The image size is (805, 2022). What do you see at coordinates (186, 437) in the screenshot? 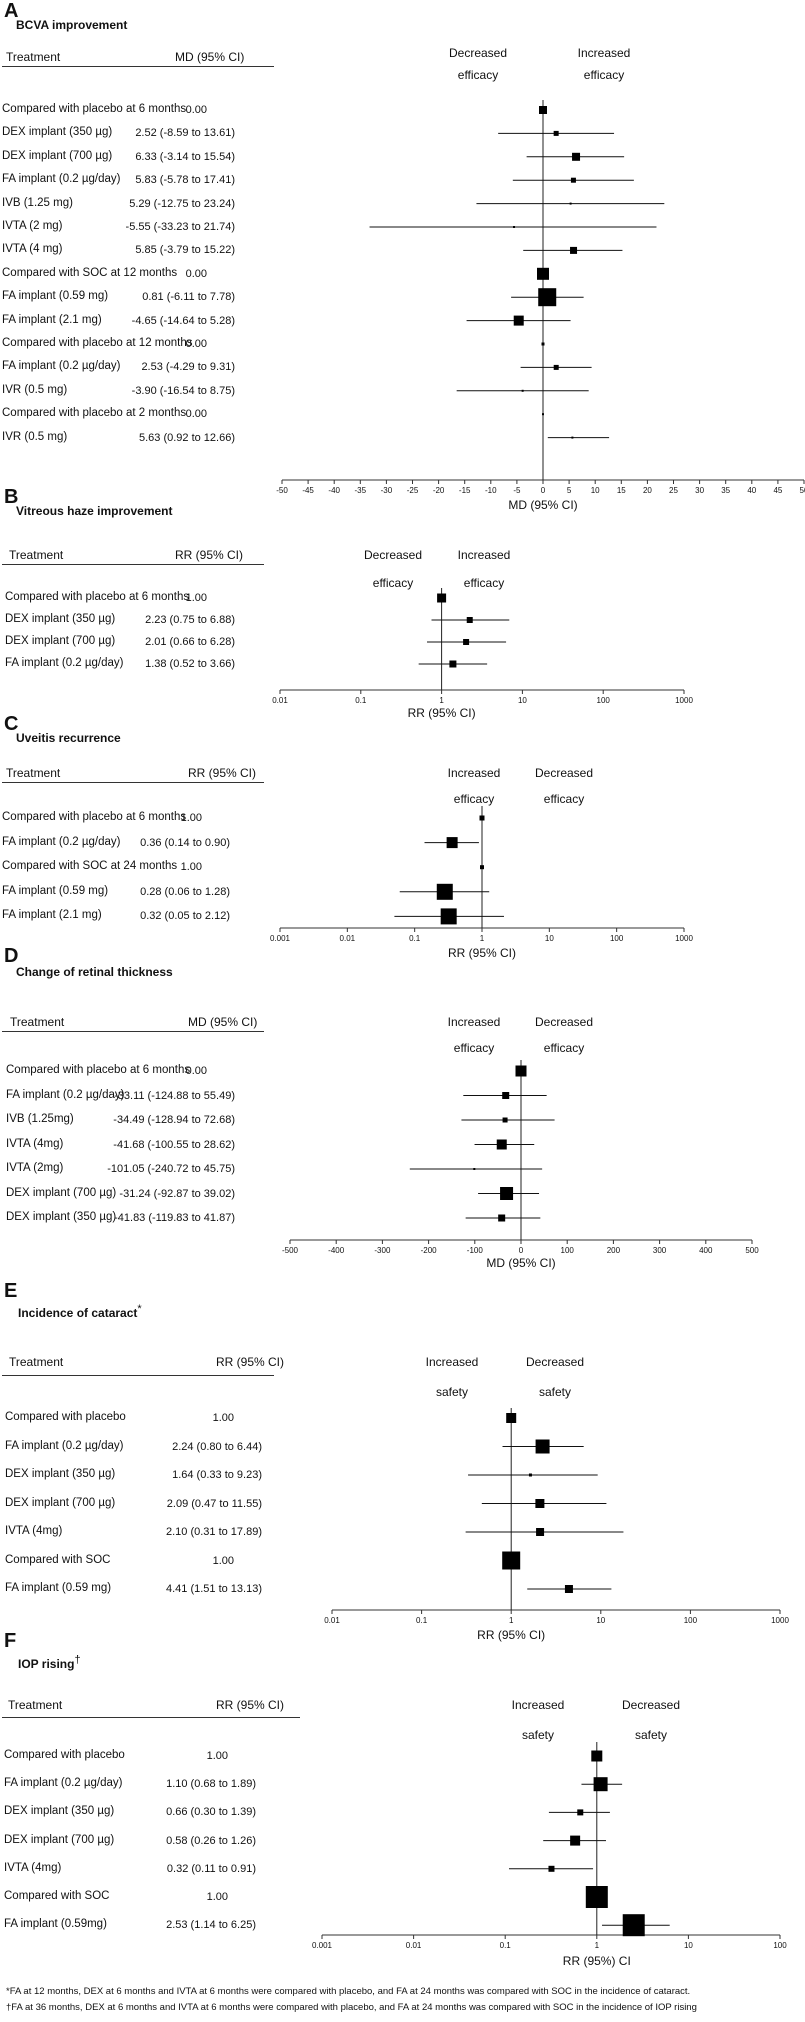
I see `effect-estimate-text: 5.63 (0.92 to 12.66)` at bounding box center [186, 437].